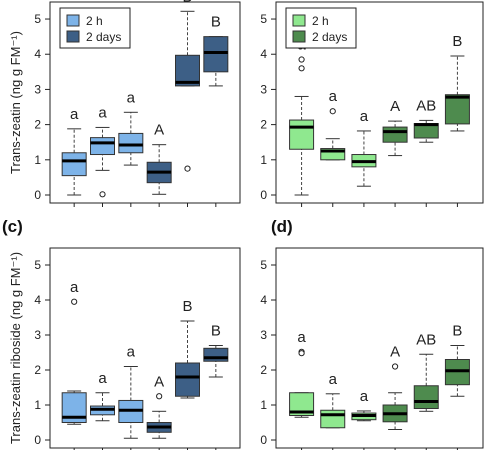  What do you see at coordinates (426, 371) in the screenshot?
I see `box-5: AB` at bounding box center [426, 371].